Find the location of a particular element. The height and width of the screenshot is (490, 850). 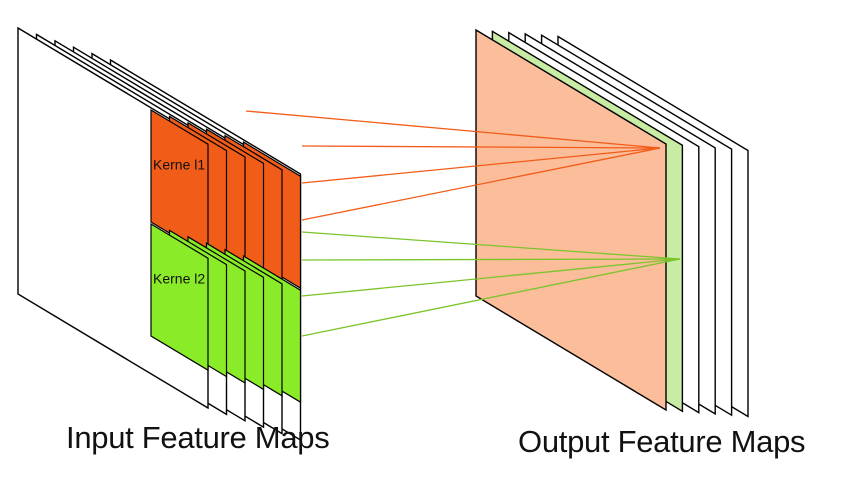

input-caption: Input Feature Maps is located at coordinates (198, 437).